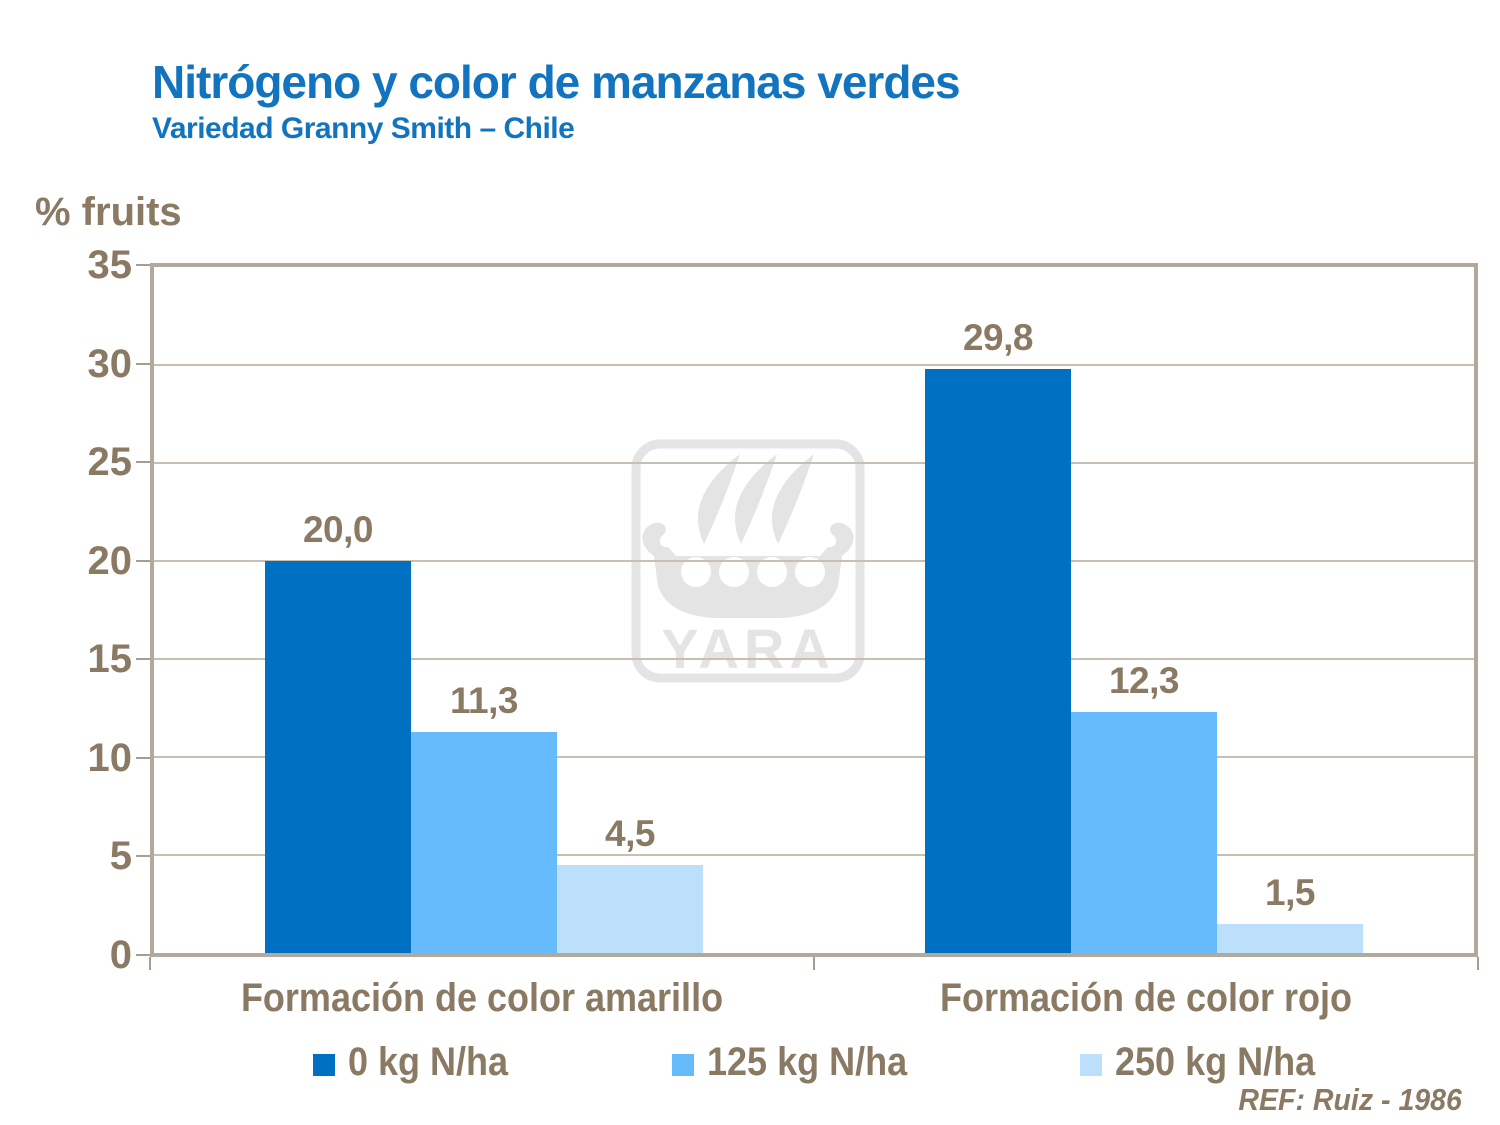  What do you see at coordinates (998, 661) in the screenshot?
I see `bar-0-kg-n-ha-cat1` at bounding box center [998, 661].